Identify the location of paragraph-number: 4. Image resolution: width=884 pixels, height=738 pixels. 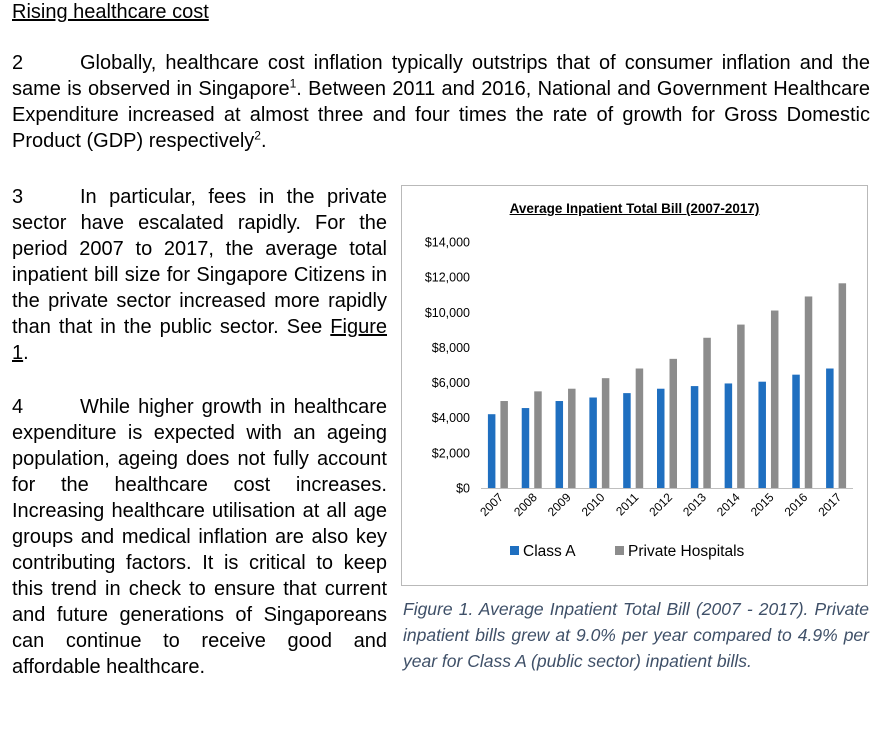
(18, 407).